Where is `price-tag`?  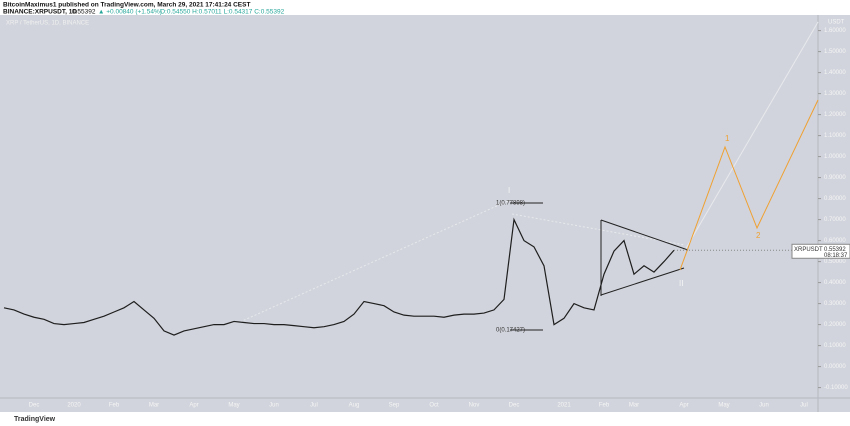
price-tag is located at coordinates (820, 251).